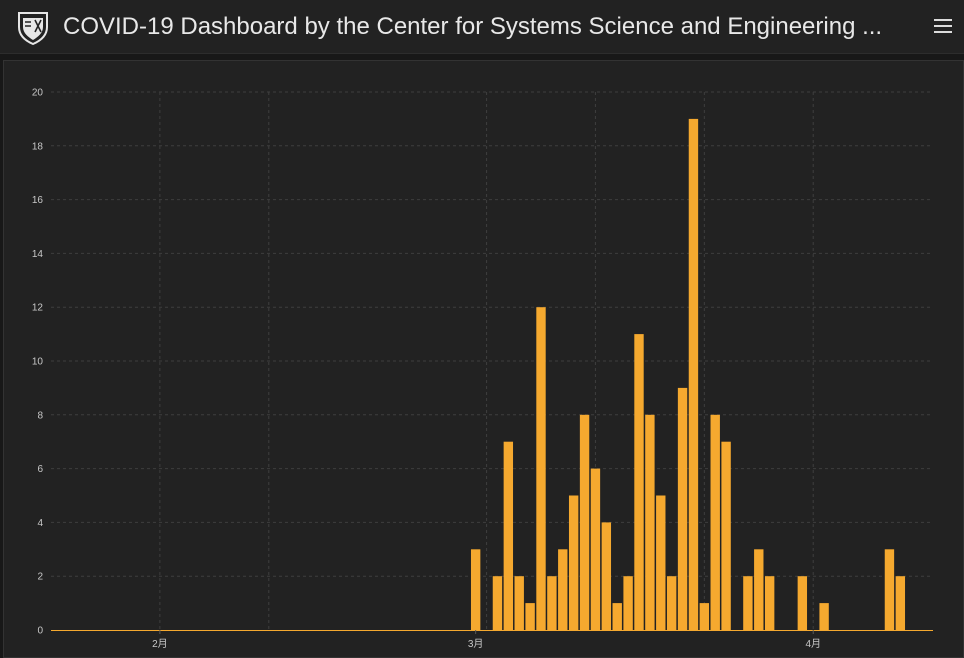  I want to click on university-shield-icon, so click(33, 28).